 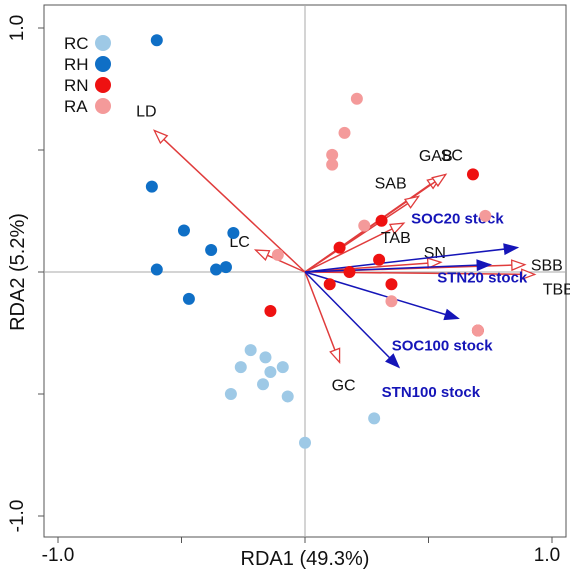 I want to click on vector-label-sc: SC, so click(x=452, y=155).